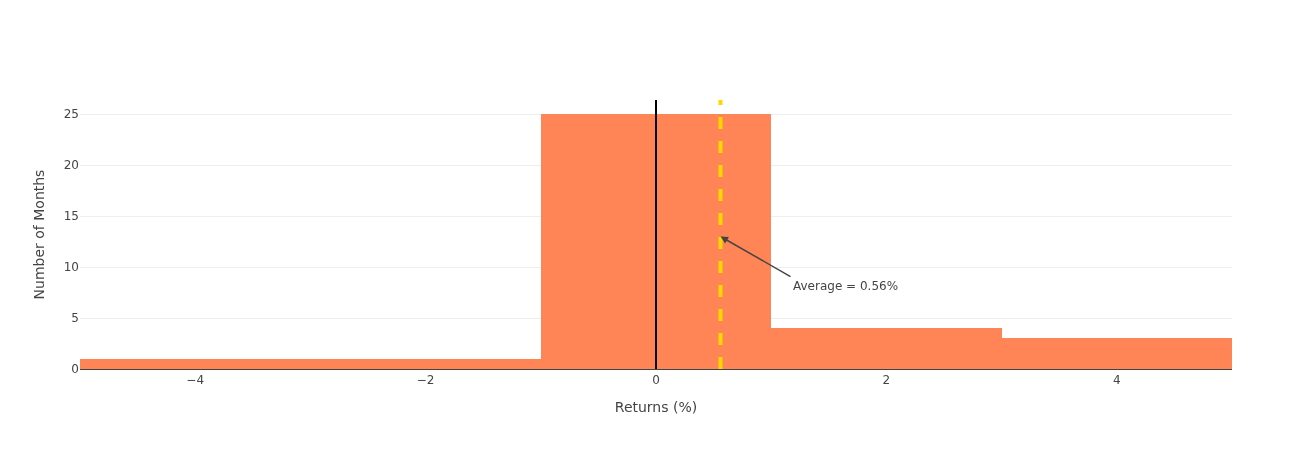 This screenshot has height=450, width=1312. I want to click on y-tick-label: 15, so click(71, 216).